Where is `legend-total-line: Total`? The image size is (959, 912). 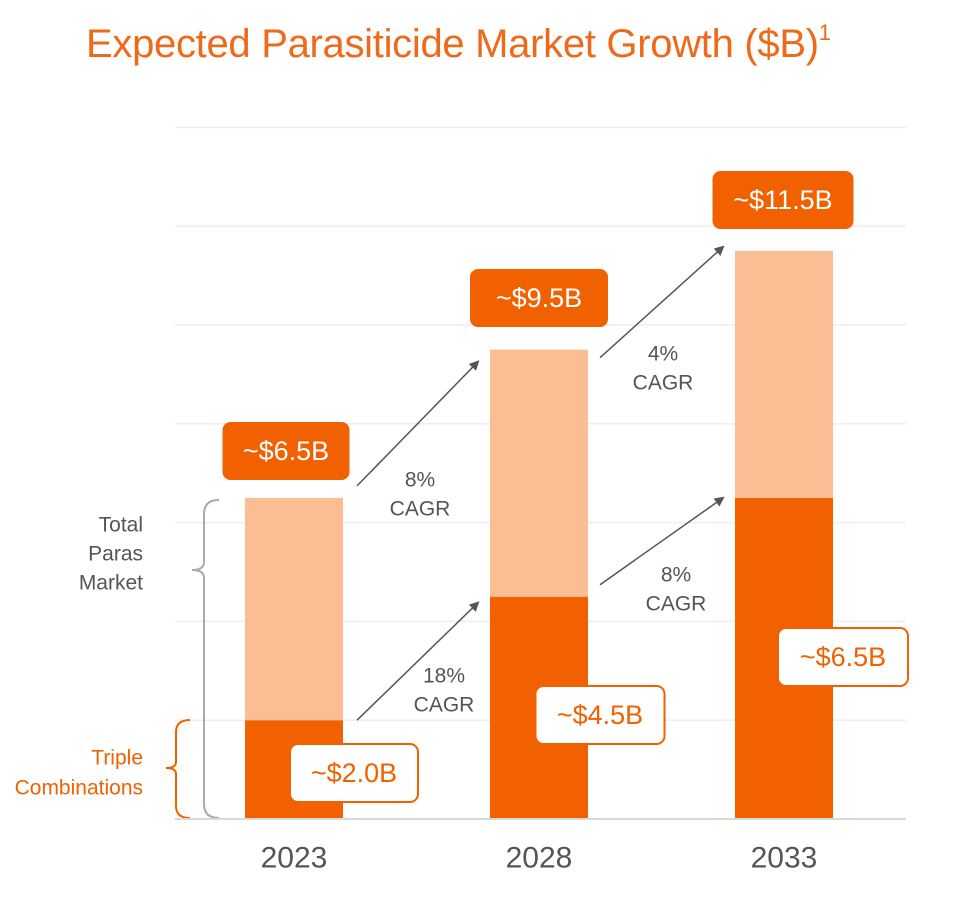
legend-total-line: Total is located at coordinates (121, 525).